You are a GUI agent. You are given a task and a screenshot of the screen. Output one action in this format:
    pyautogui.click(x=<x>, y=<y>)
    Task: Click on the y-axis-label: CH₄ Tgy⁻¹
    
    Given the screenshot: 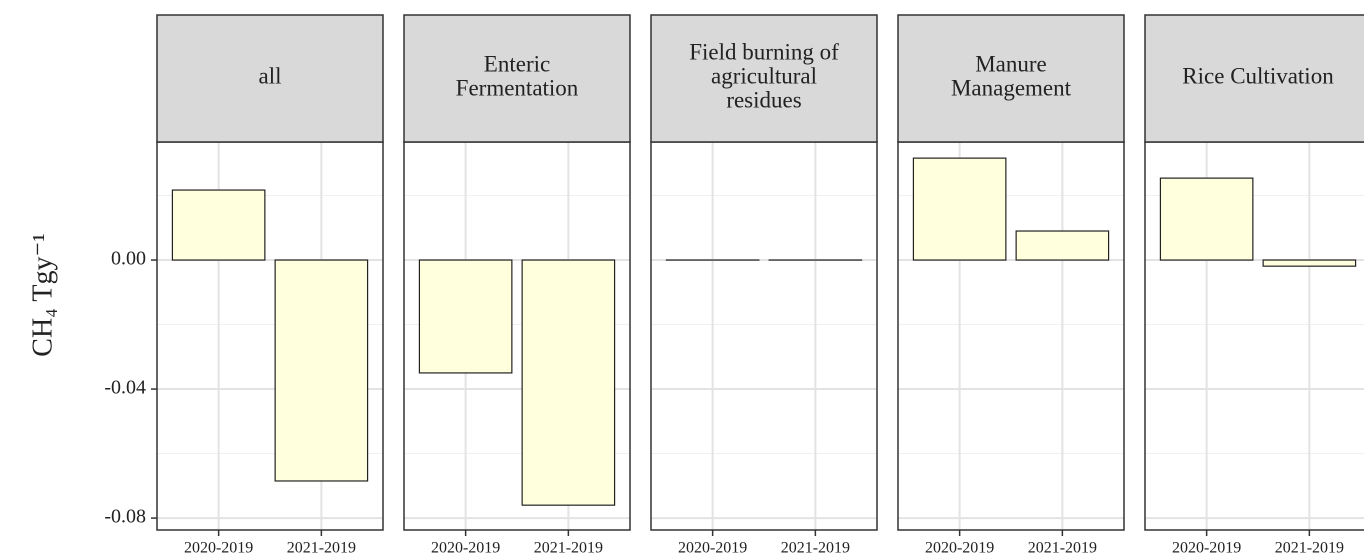 What is the action you would take?
    pyautogui.click(x=42, y=294)
    